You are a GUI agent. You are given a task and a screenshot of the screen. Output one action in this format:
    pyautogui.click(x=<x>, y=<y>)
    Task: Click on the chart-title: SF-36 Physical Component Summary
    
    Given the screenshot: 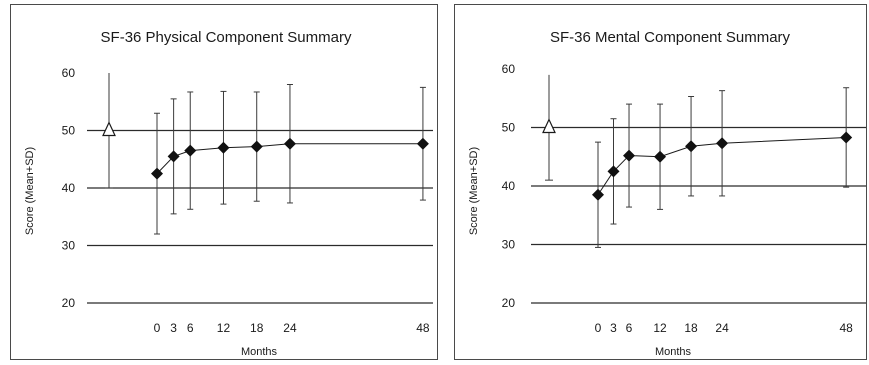 What is the action you would take?
    pyautogui.click(x=226, y=37)
    